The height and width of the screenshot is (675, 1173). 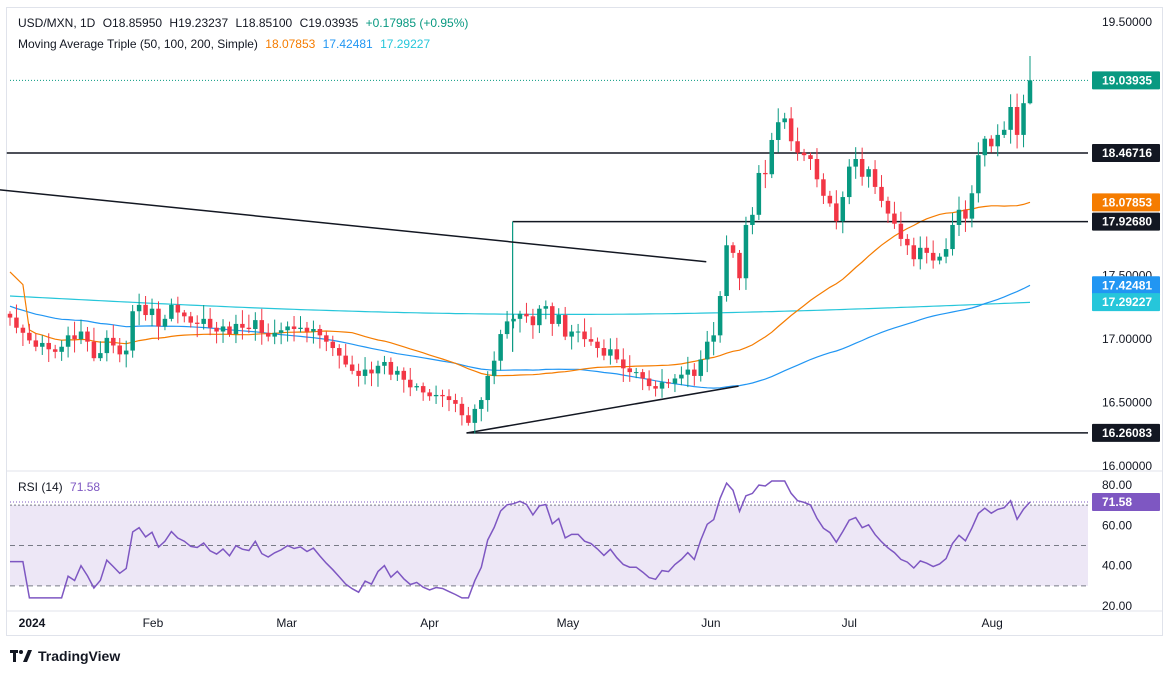 I want to click on rsi-tick-label: 20.00, so click(x=1117, y=606).